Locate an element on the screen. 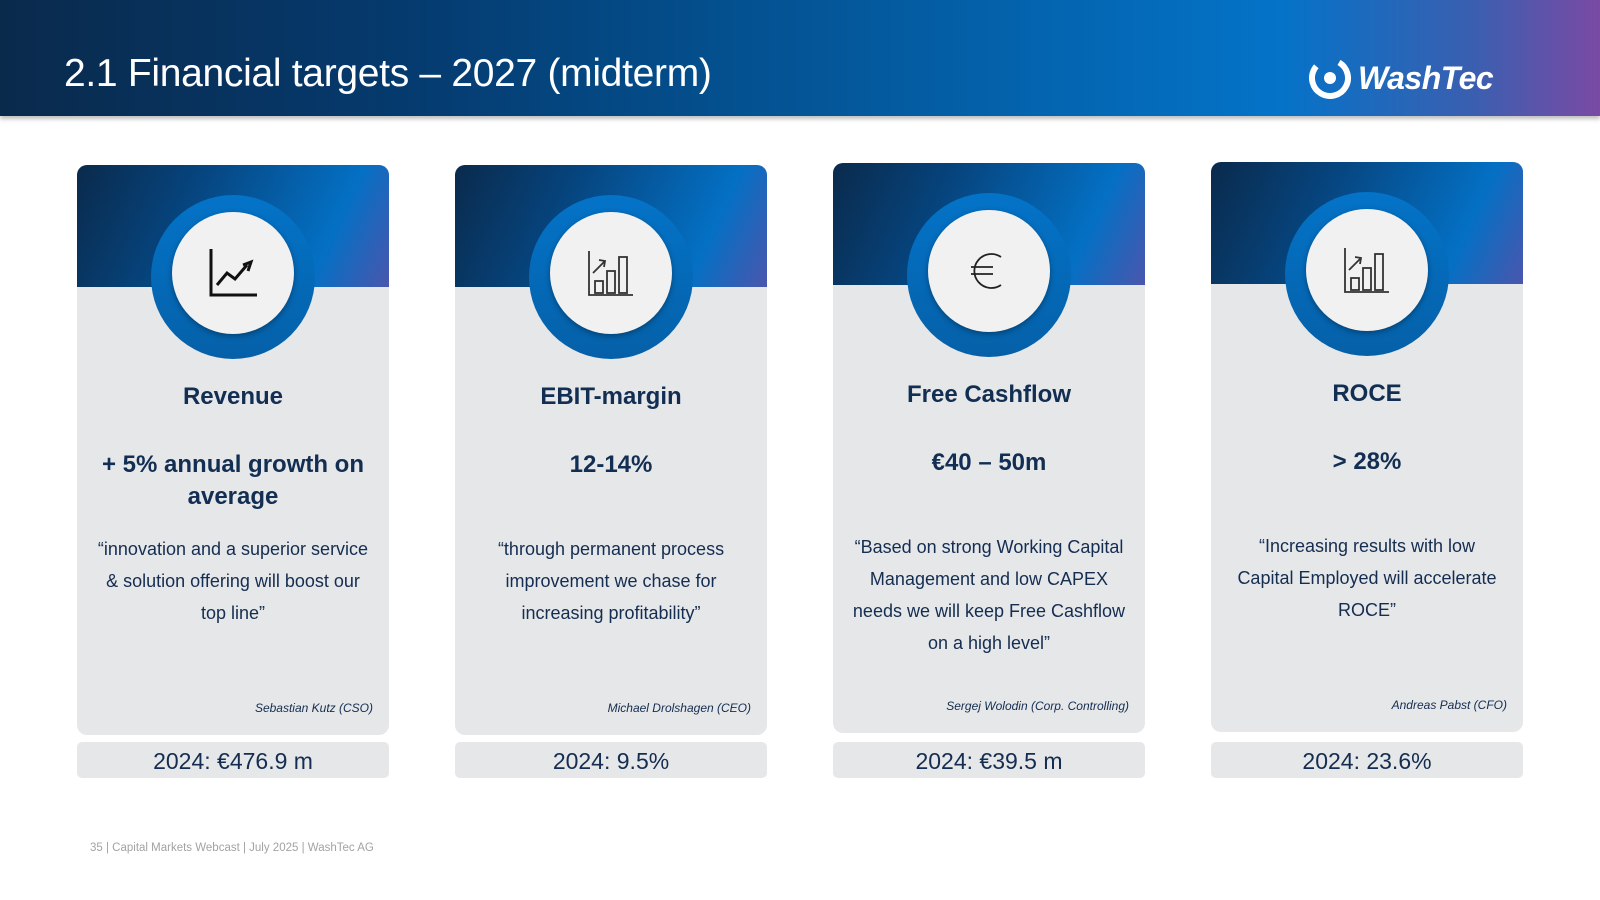  free-cashflow-2024-result: 2024: €39.5 m is located at coordinates (989, 760).